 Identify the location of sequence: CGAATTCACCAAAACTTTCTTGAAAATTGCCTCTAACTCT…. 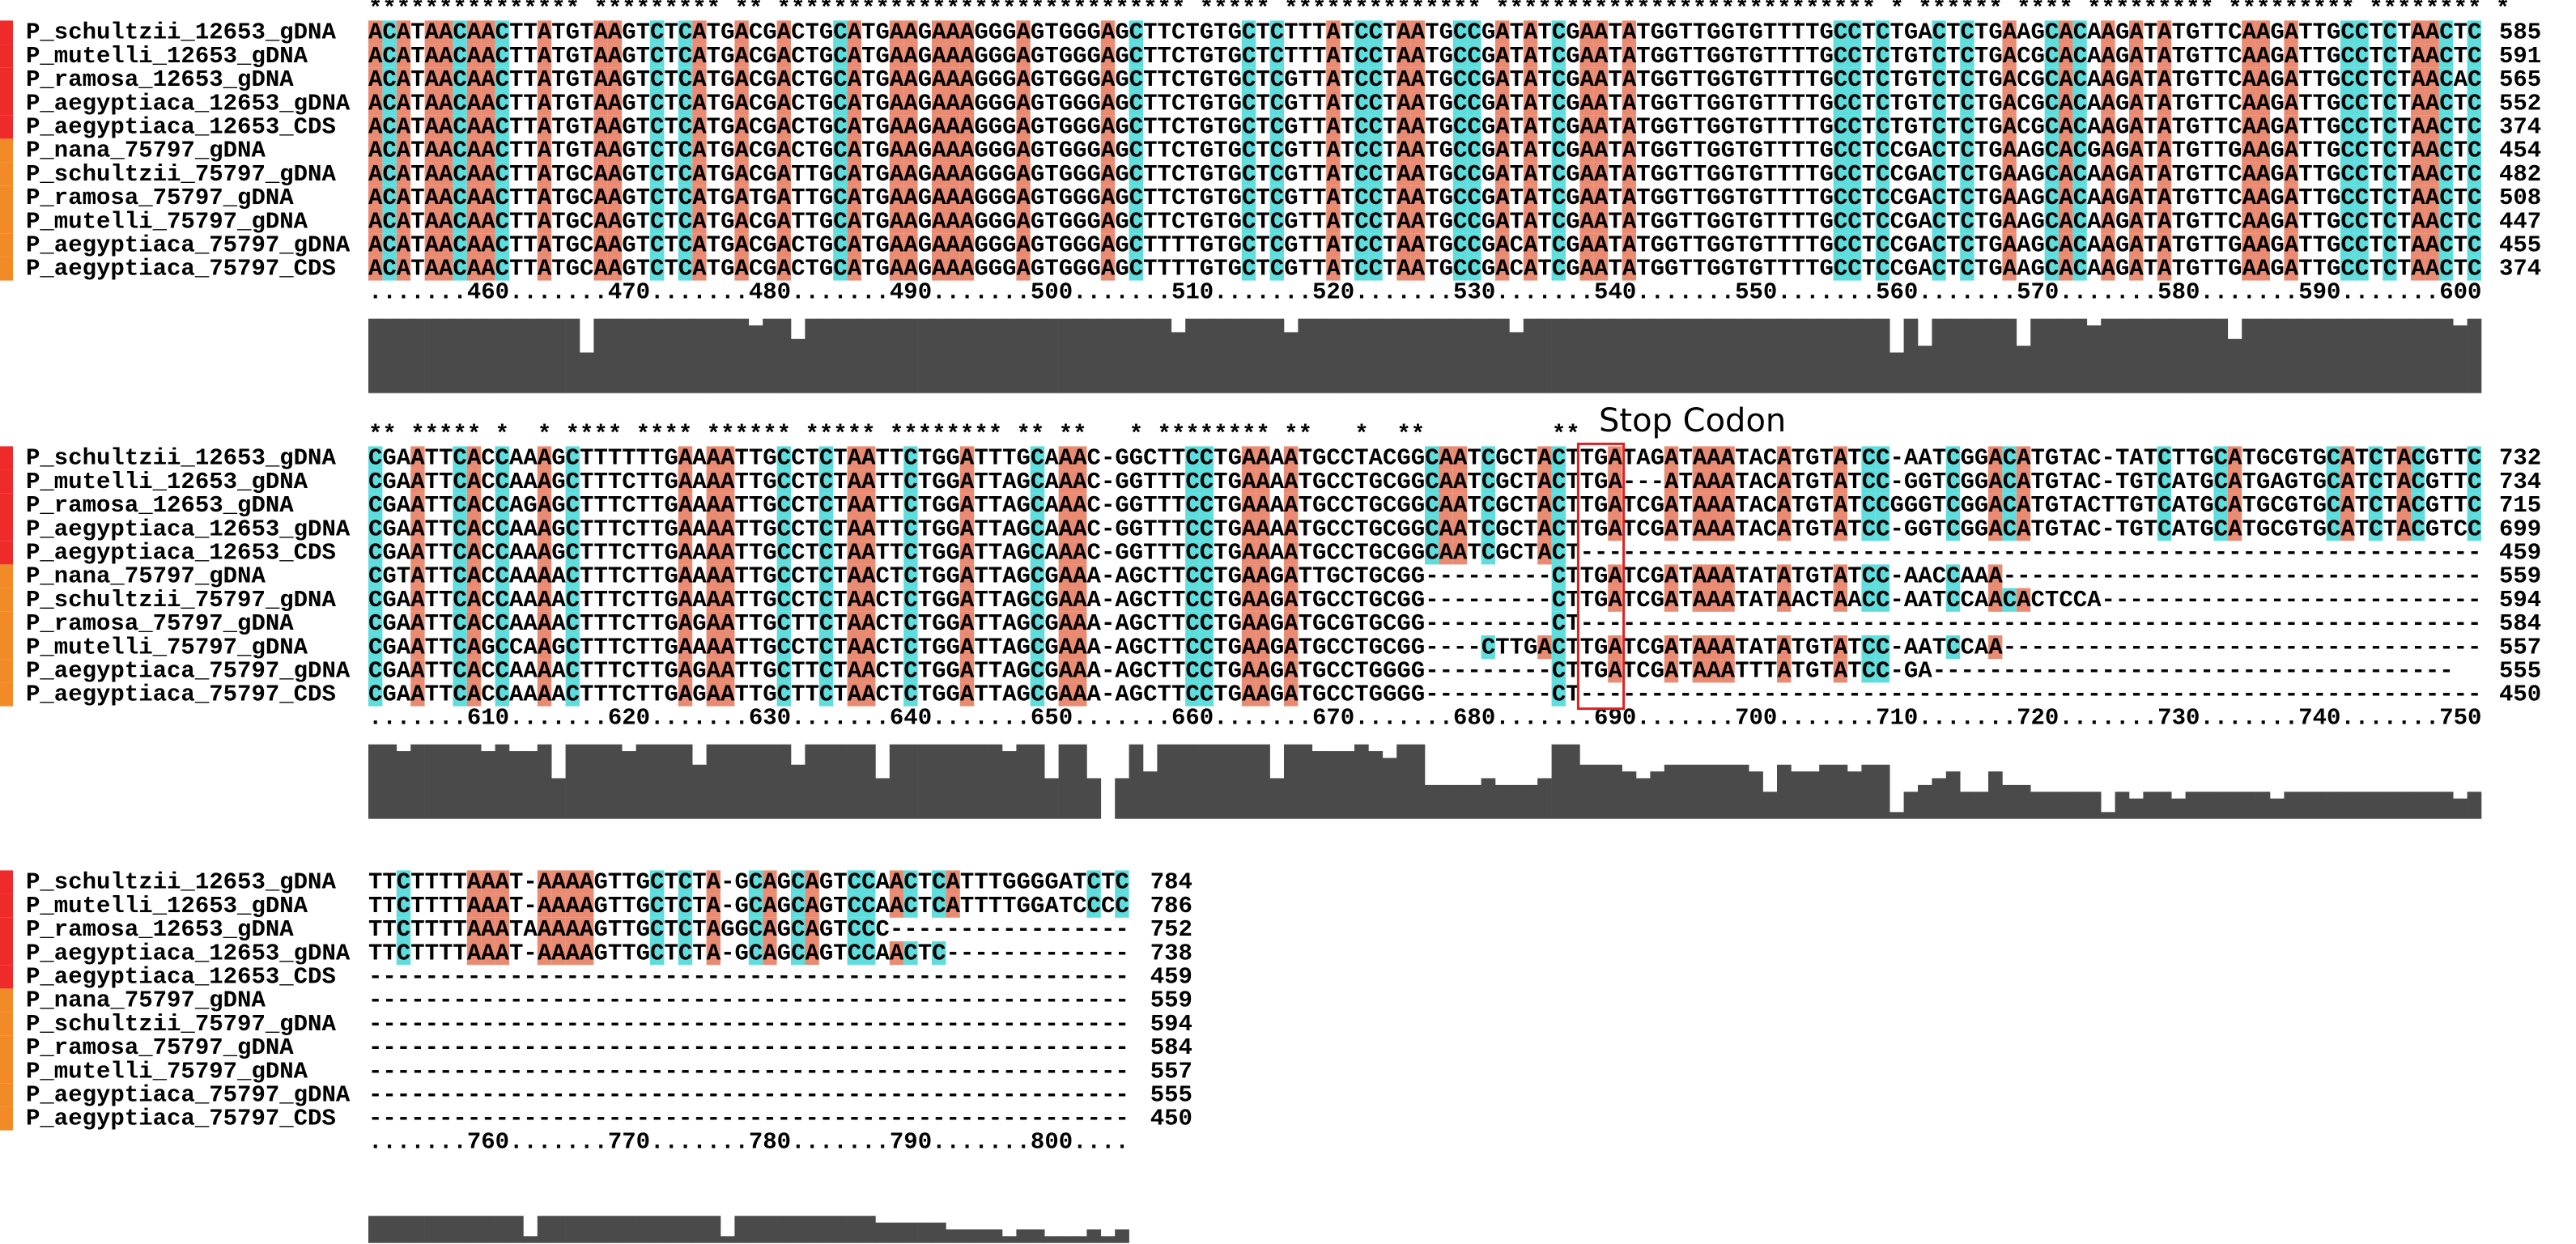
(1424, 600).